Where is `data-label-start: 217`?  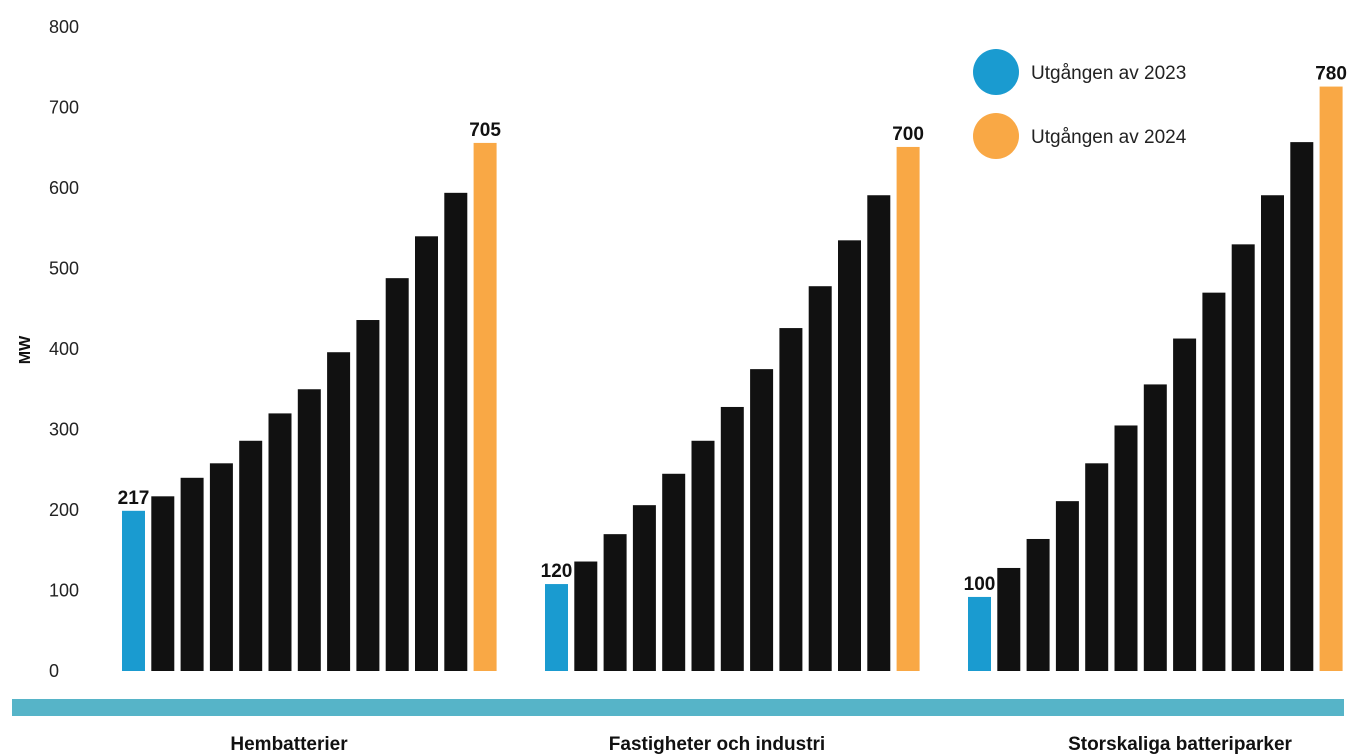
data-label-start: 217 is located at coordinates (134, 498).